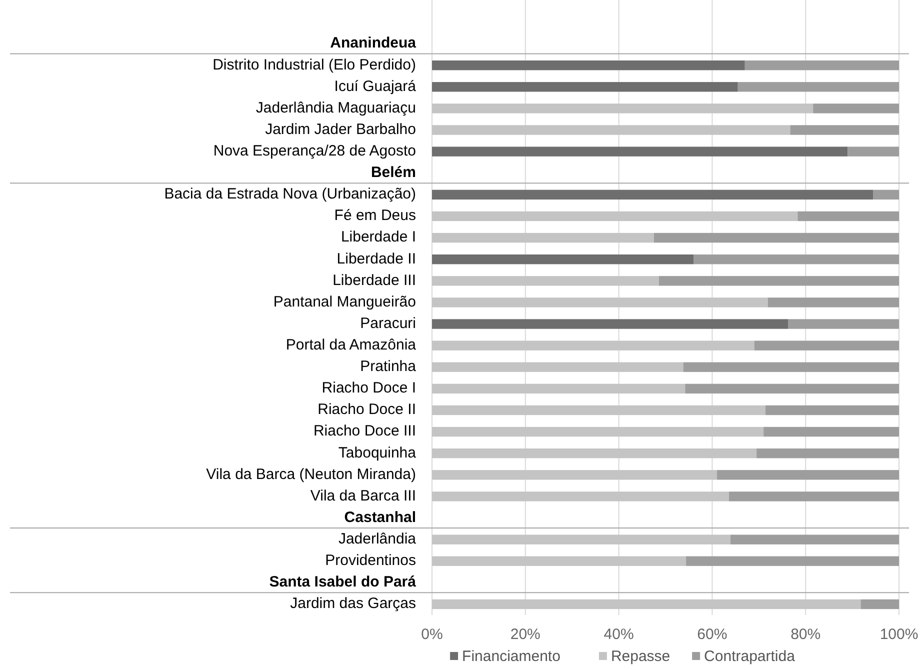  Describe the element at coordinates (369, 388) in the screenshot. I see `y-tick-label: Riacho Doce I` at that location.